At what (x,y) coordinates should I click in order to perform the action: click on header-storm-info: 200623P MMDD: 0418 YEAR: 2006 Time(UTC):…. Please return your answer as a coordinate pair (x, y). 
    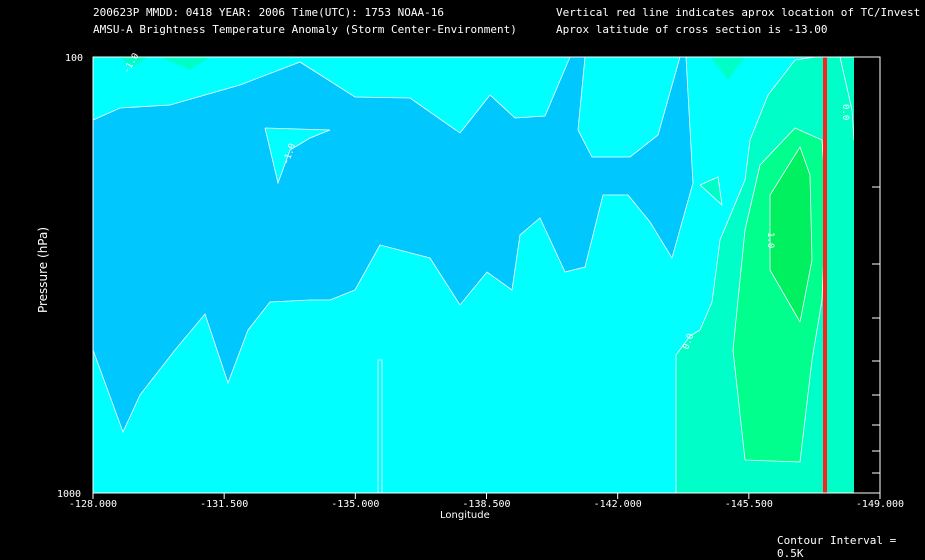
    Looking at the image, I should click on (268, 12).